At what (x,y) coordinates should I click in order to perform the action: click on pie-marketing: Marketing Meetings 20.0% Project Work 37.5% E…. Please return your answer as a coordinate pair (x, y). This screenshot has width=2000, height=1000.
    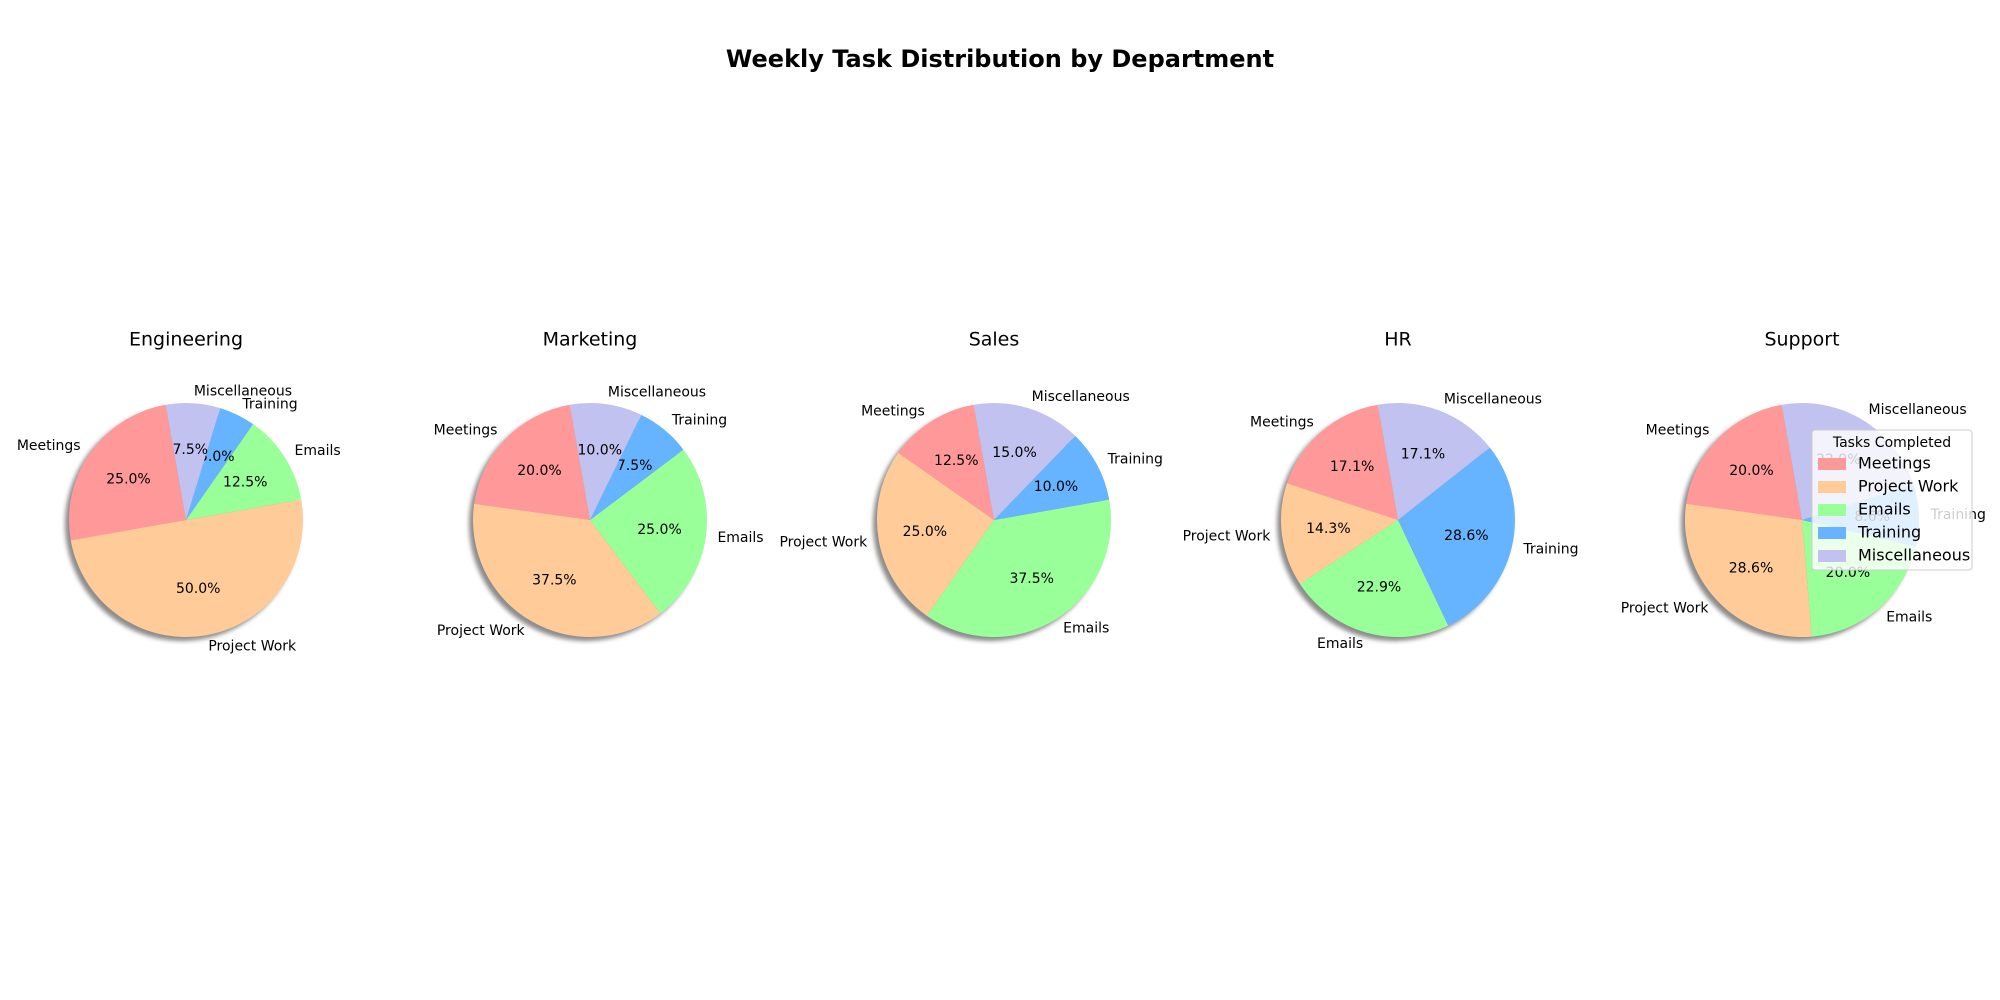
    Looking at the image, I should click on (599, 485).